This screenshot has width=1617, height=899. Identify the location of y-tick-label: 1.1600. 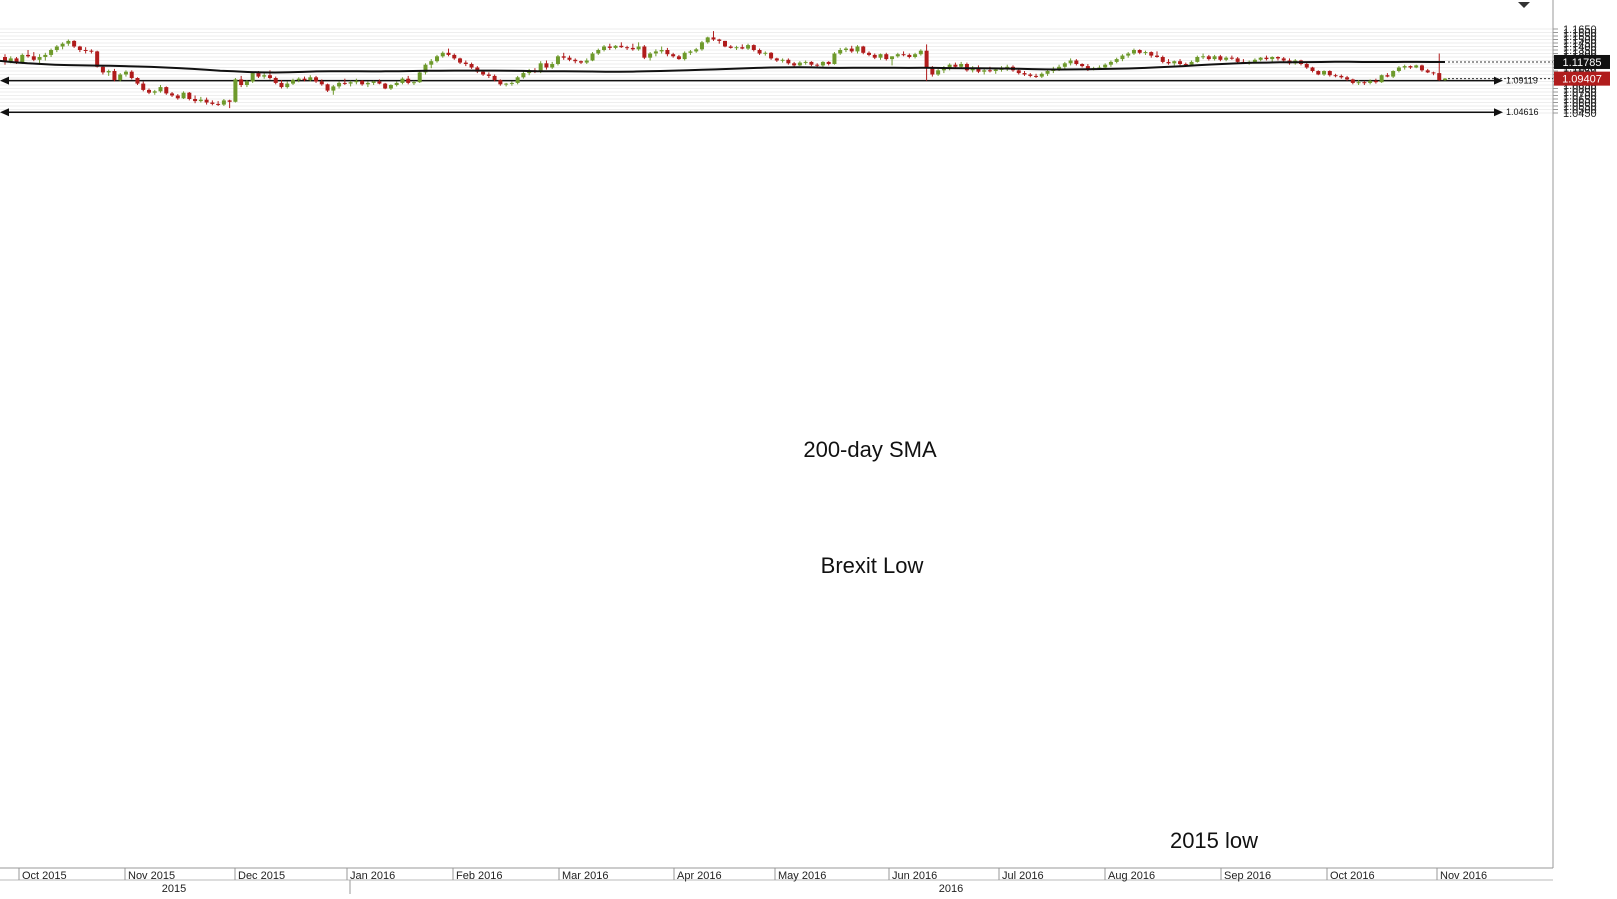
(1580, 34).